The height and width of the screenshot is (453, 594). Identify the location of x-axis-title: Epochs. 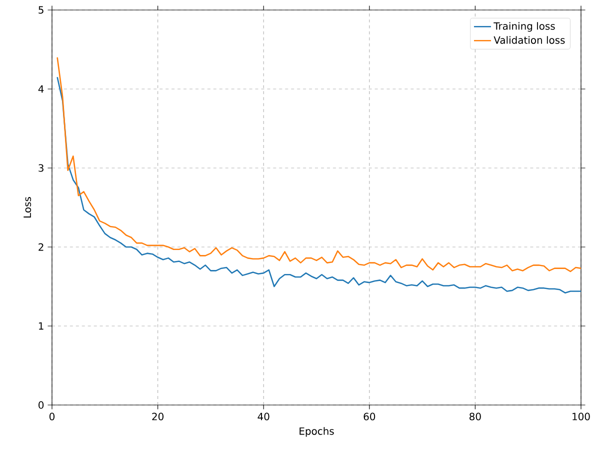
(317, 432).